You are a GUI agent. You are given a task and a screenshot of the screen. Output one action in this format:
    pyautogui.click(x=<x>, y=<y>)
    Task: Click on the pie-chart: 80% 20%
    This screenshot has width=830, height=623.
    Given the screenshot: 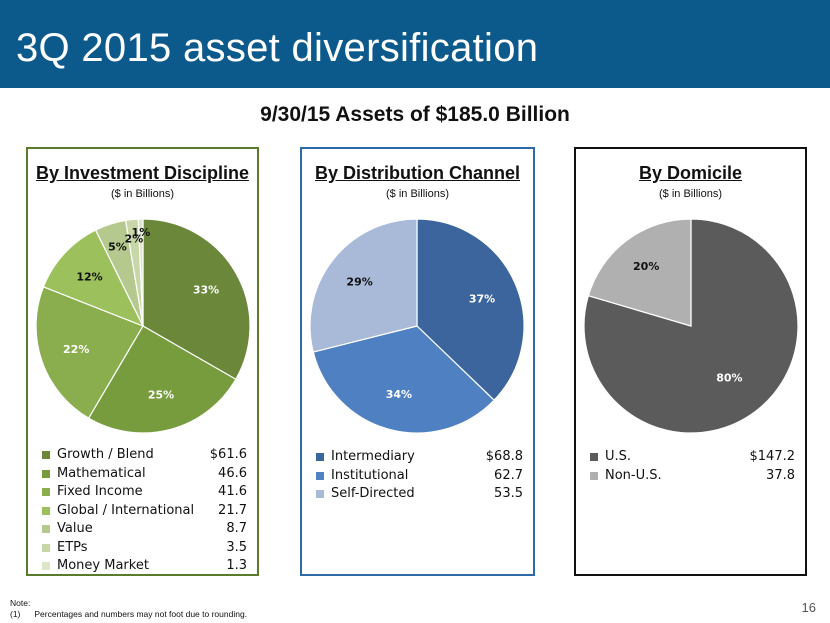 What is the action you would take?
    pyautogui.click(x=691, y=326)
    